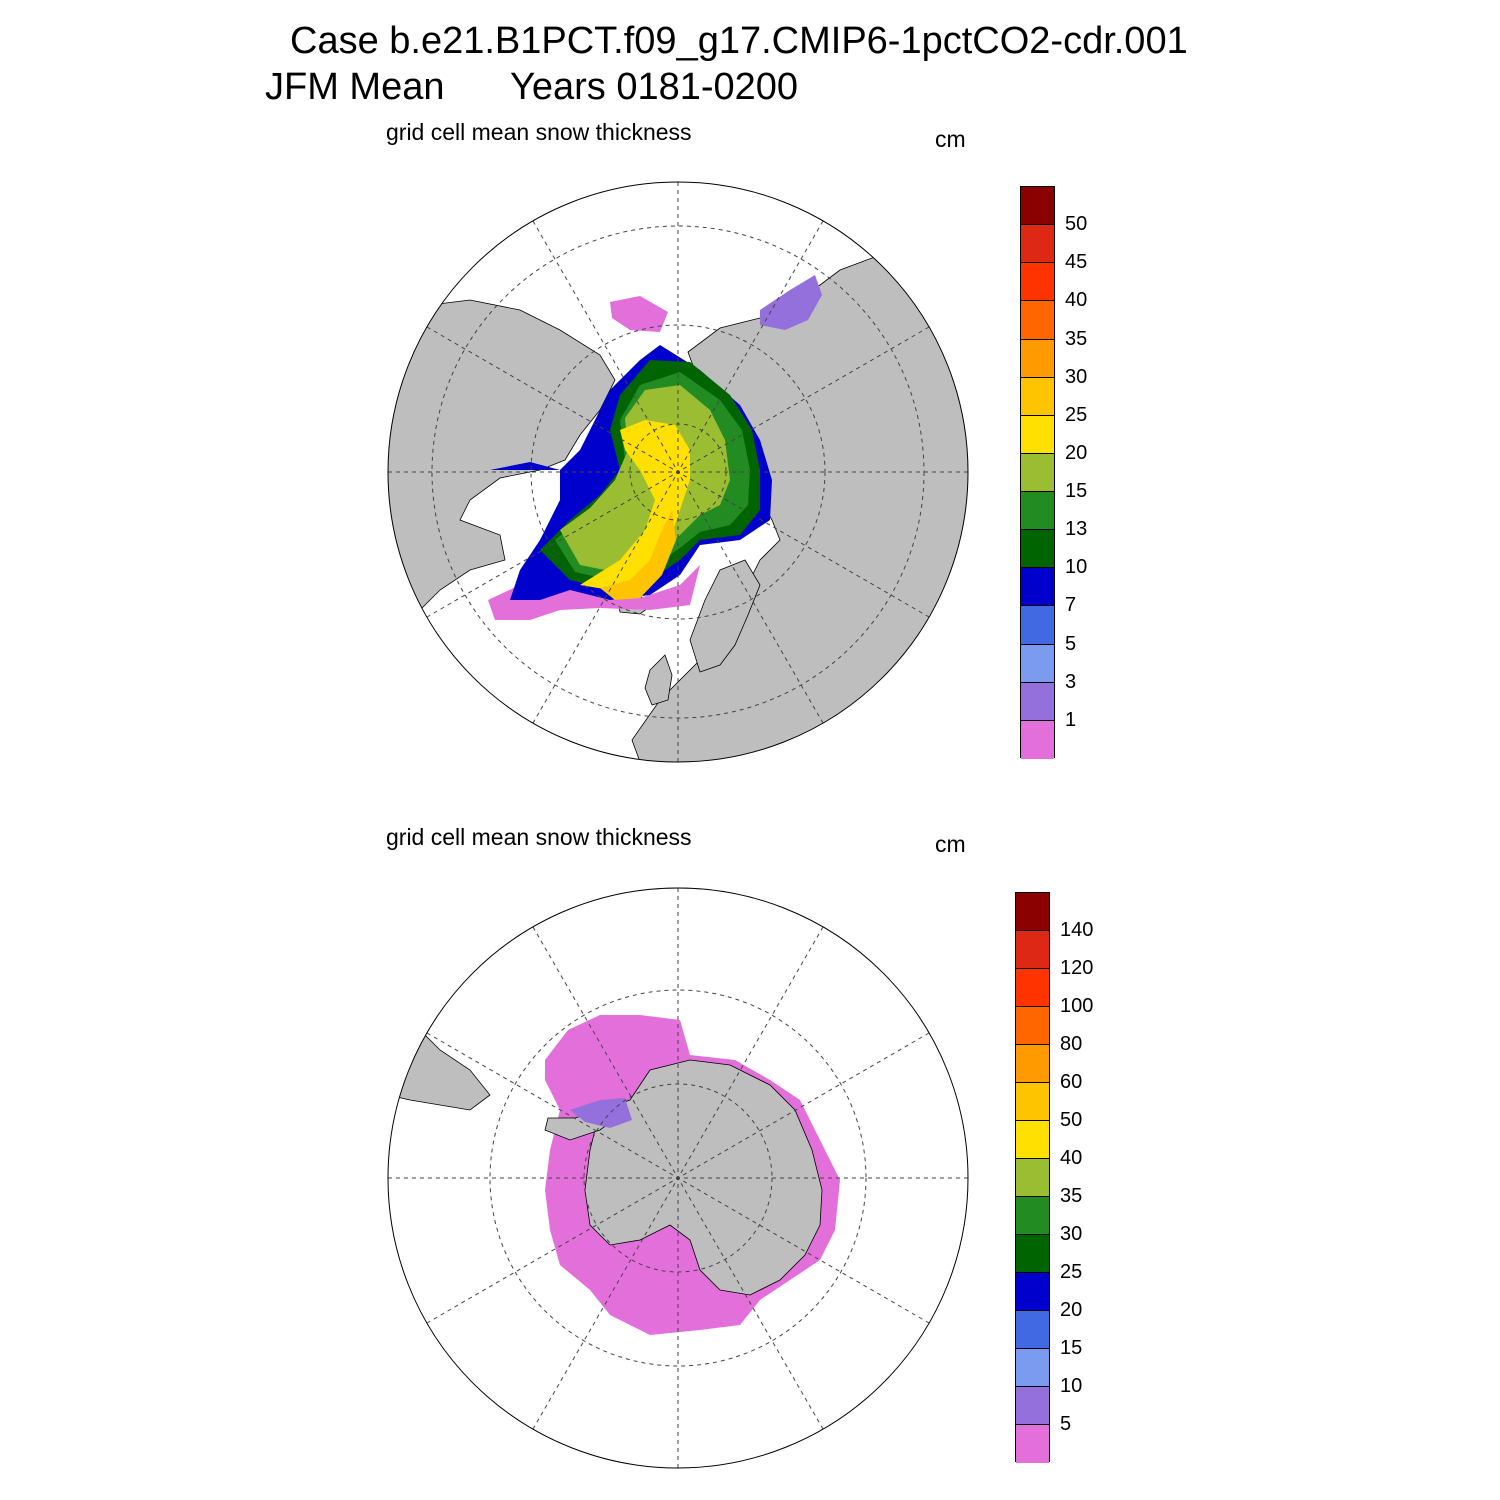  What do you see at coordinates (1077, 968) in the screenshot?
I see `antarctic-colorbar-tick-label: 120` at bounding box center [1077, 968].